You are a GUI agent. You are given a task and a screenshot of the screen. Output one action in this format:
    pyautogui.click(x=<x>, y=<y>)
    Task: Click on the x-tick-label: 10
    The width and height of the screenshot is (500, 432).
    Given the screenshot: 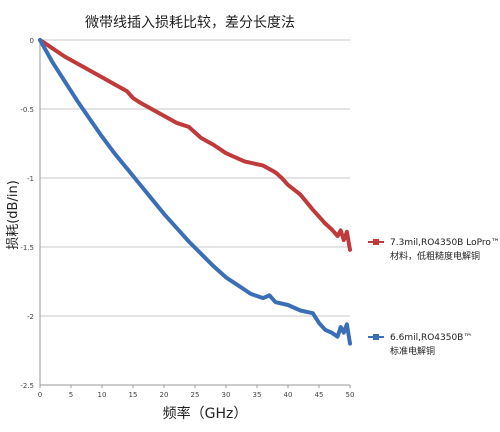 What is the action you would take?
    pyautogui.click(x=102, y=395)
    